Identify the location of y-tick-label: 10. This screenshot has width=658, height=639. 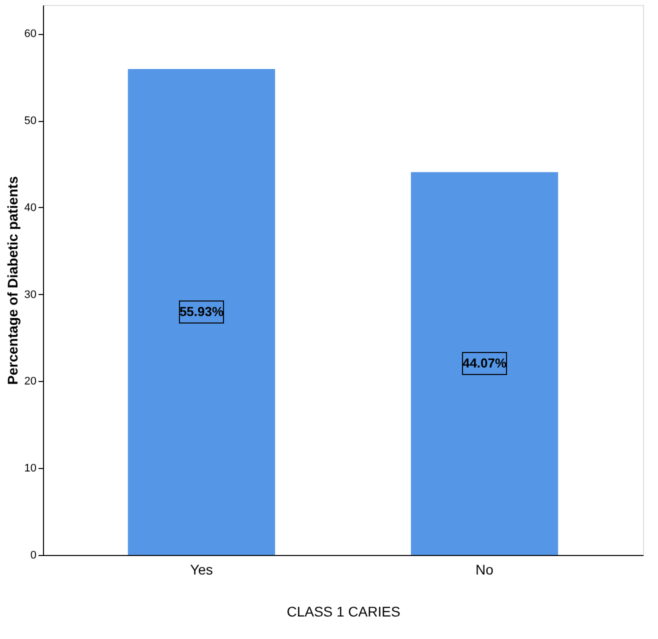
(30, 468).